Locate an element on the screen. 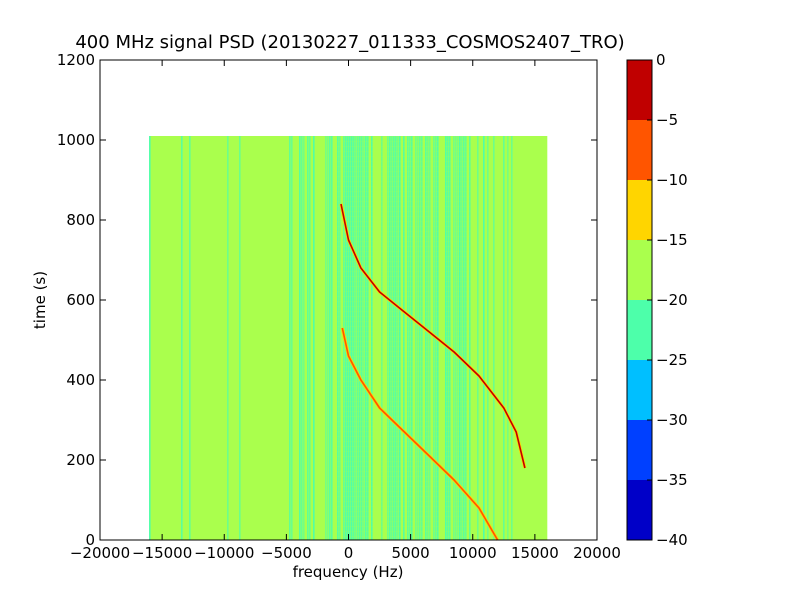  colorbar-tick-label: −5 is located at coordinates (667, 120).